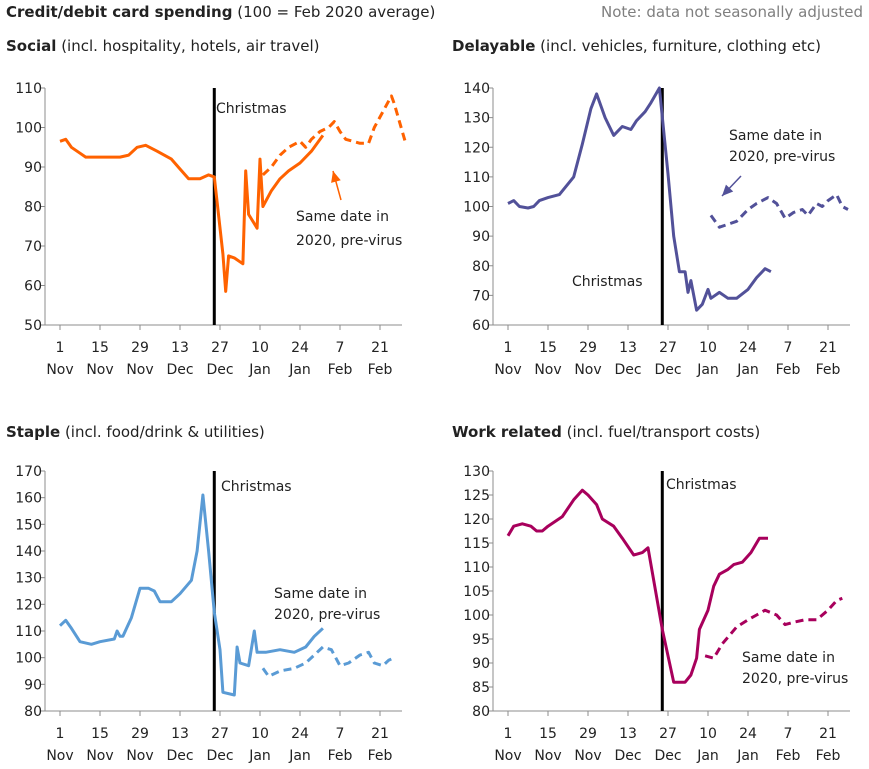 This screenshot has height=769, width=869. What do you see at coordinates (119, 12) in the screenshot?
I see `chart-main-title-bold: Credit/debit card spending` at bounding box center [119, 12].